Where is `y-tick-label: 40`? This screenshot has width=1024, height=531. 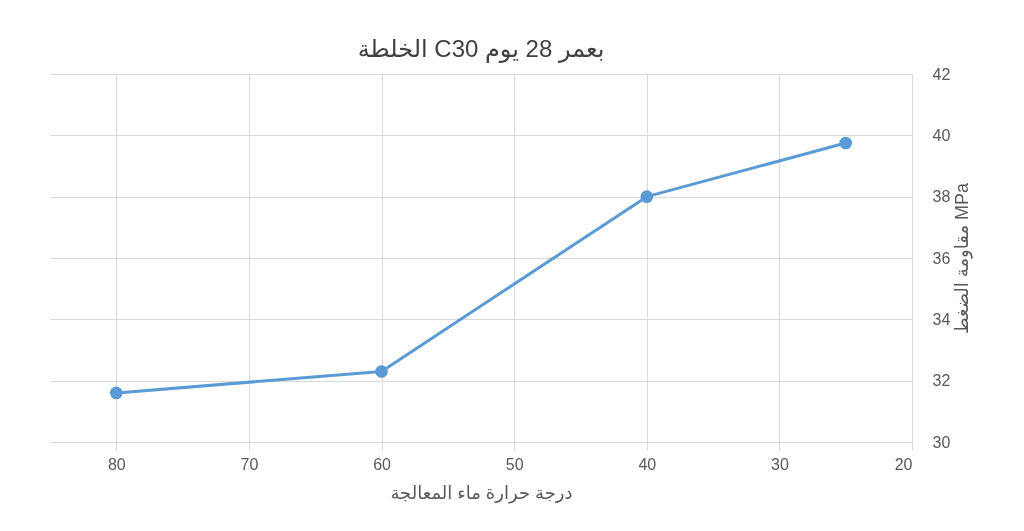
y-tick-label: 40 is located at coordinates (941, 135).